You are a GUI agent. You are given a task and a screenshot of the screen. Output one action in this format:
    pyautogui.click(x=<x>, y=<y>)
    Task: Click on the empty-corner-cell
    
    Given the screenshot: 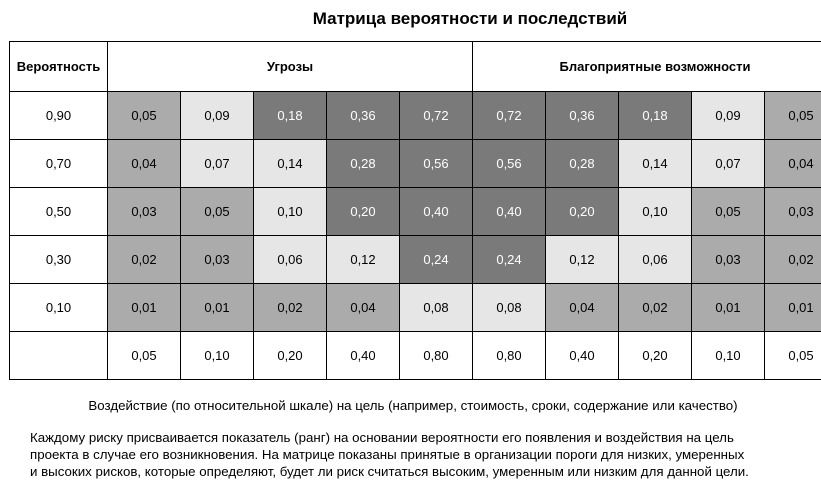 What is the action you would take?
    pyautogui.click(x=58, y=355)
    